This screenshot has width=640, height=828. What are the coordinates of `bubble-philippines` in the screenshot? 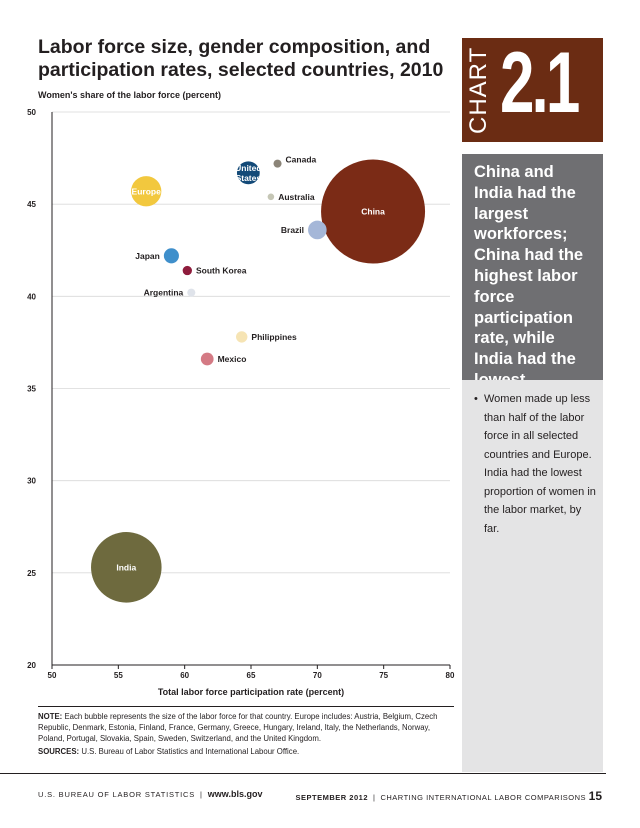 It's located at (242, 337).